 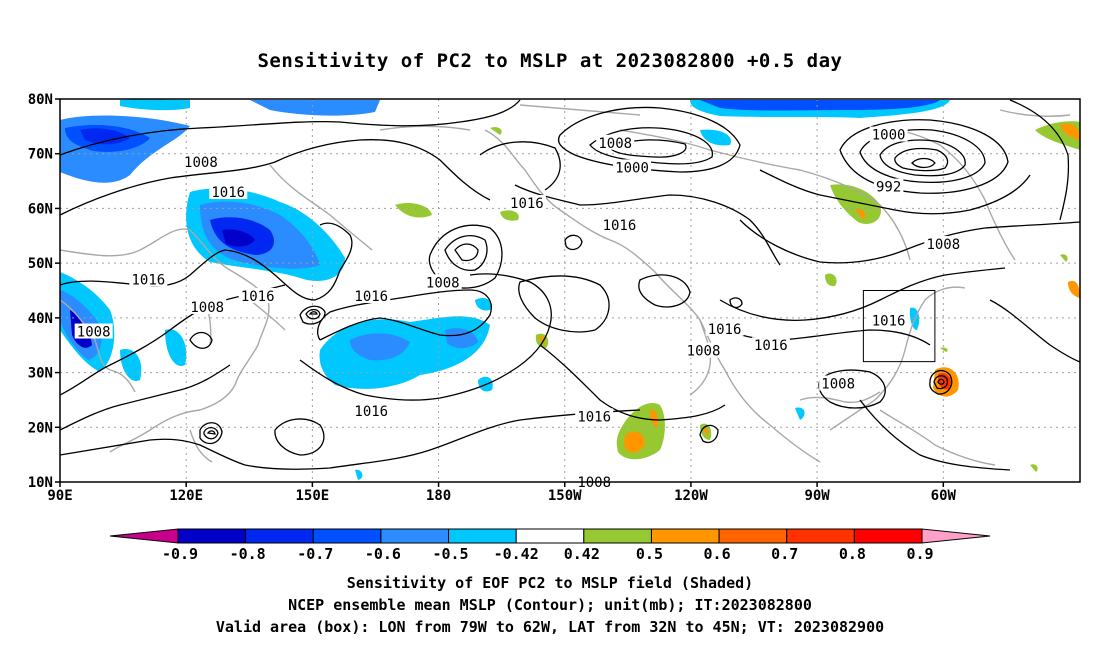 I want to click on colorbar-label: -0.9, so click(x=180, y=554).